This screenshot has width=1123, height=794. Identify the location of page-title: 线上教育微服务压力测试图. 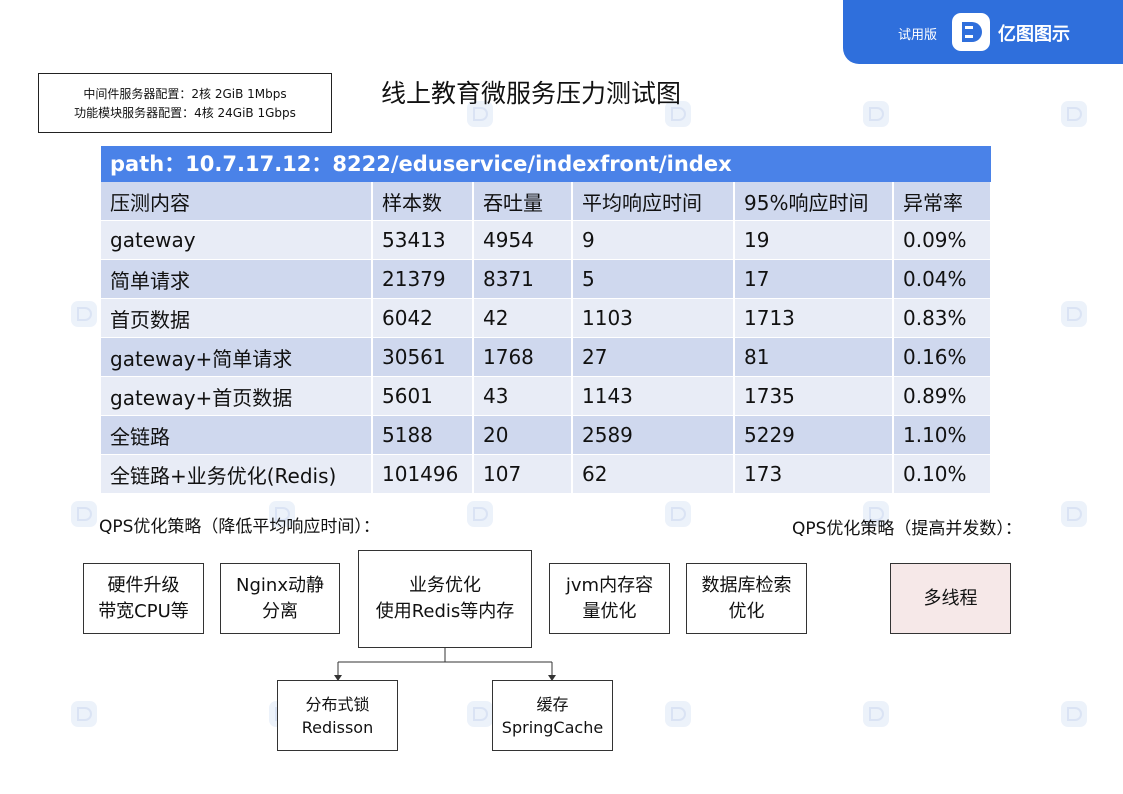
(531, 93).